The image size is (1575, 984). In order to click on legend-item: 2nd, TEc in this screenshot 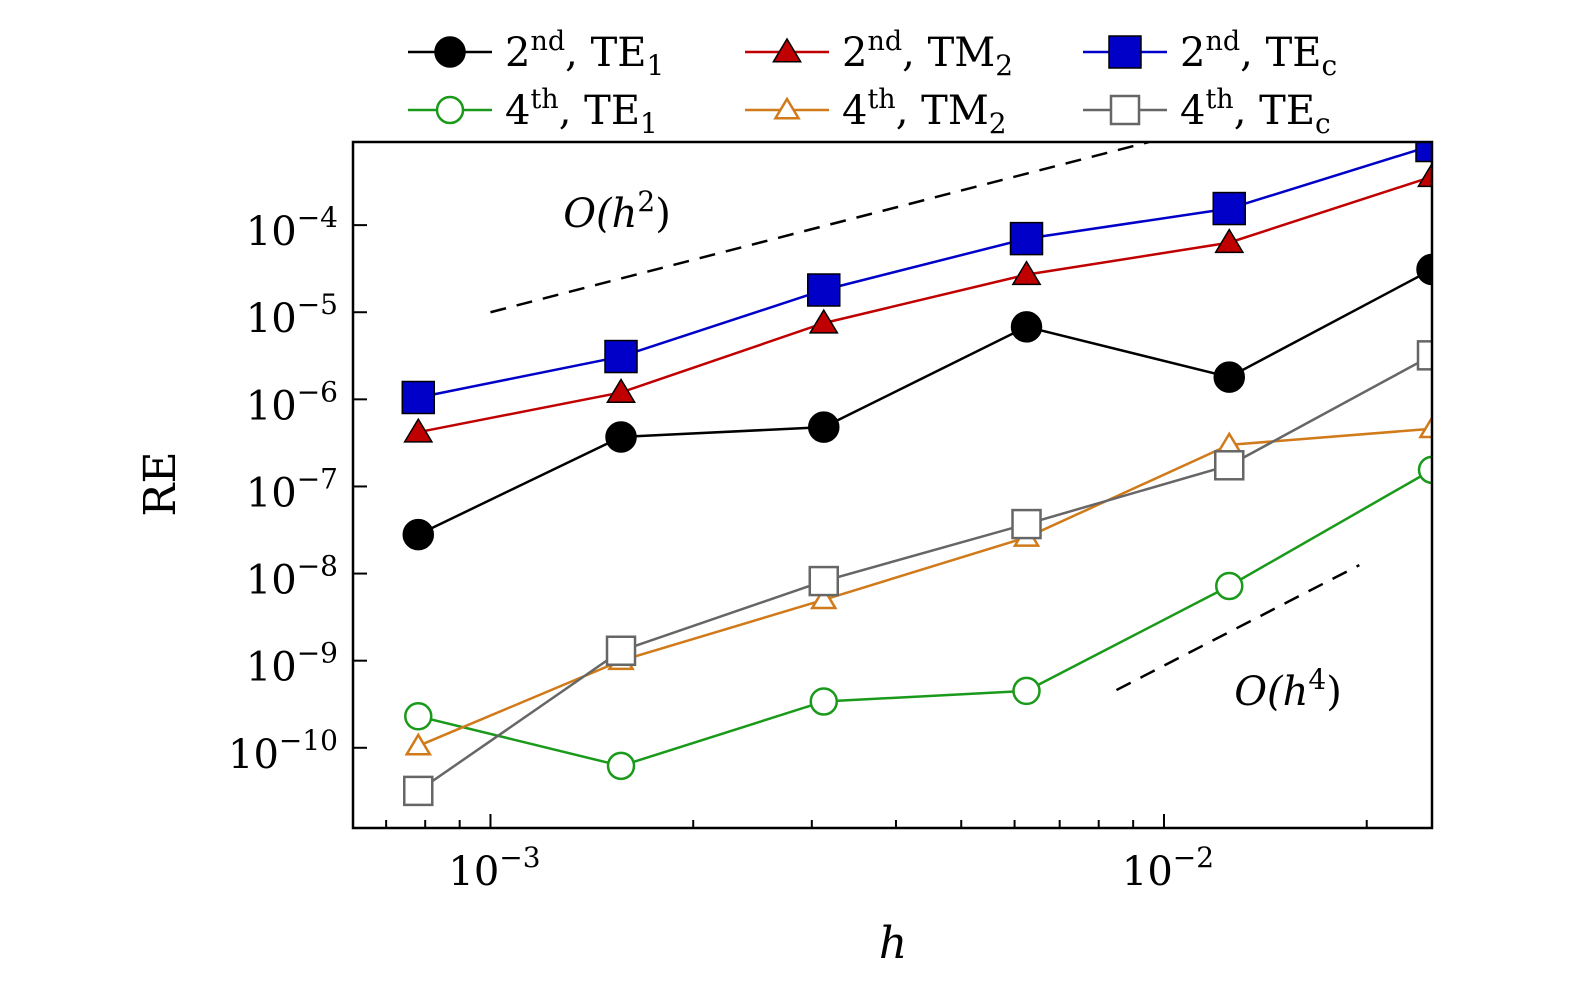, I will do `click(1210, 54)`.